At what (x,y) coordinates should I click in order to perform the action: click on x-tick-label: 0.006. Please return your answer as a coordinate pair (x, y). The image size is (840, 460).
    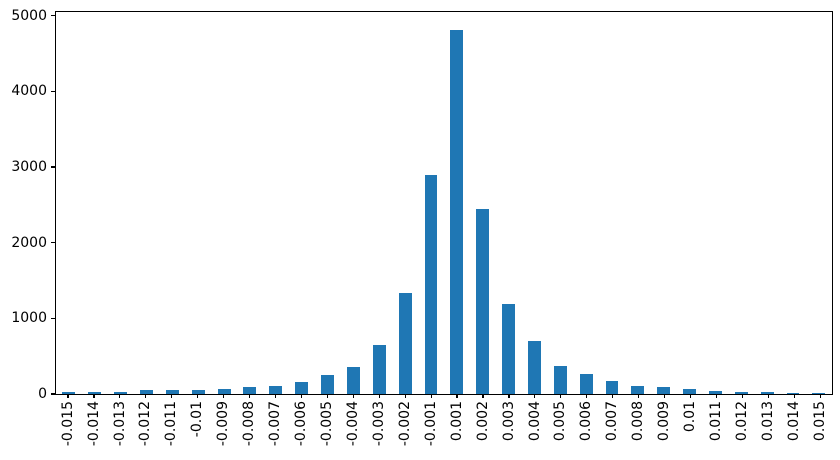
    Looking at the image, I should click on (586, 421).